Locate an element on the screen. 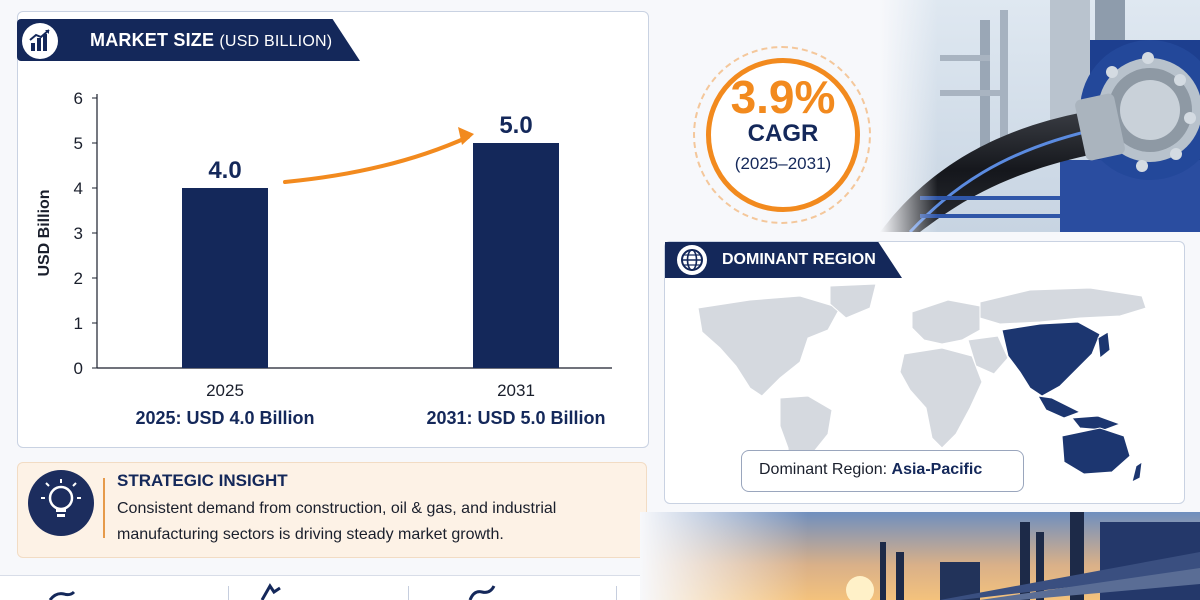 This screenshot has height=600, width=1200. map-russia is located at coordinates (1063, 306).